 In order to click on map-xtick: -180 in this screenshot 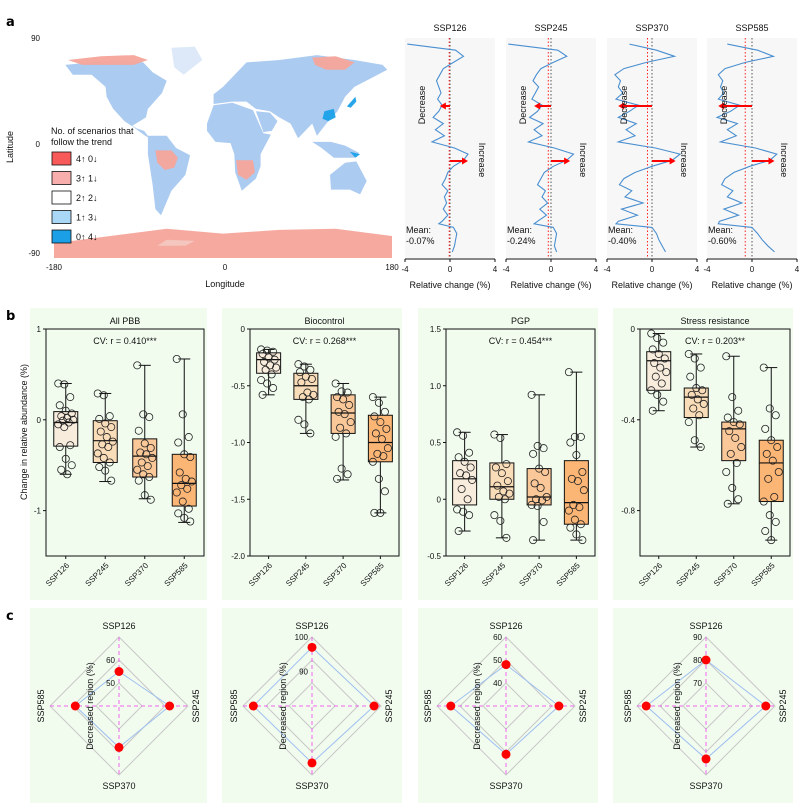, I will do `click(54, 267)`.